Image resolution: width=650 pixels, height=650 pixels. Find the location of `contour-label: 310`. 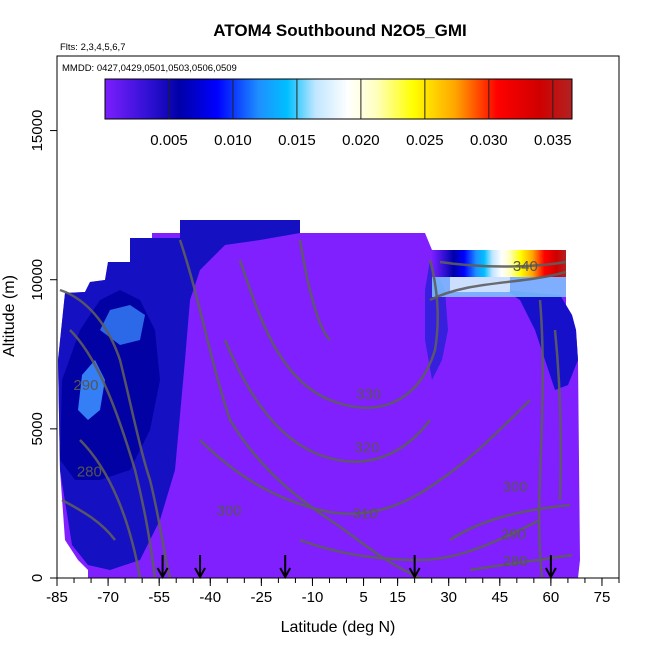

contour-label: 310 is located at coordinates (365, 513).